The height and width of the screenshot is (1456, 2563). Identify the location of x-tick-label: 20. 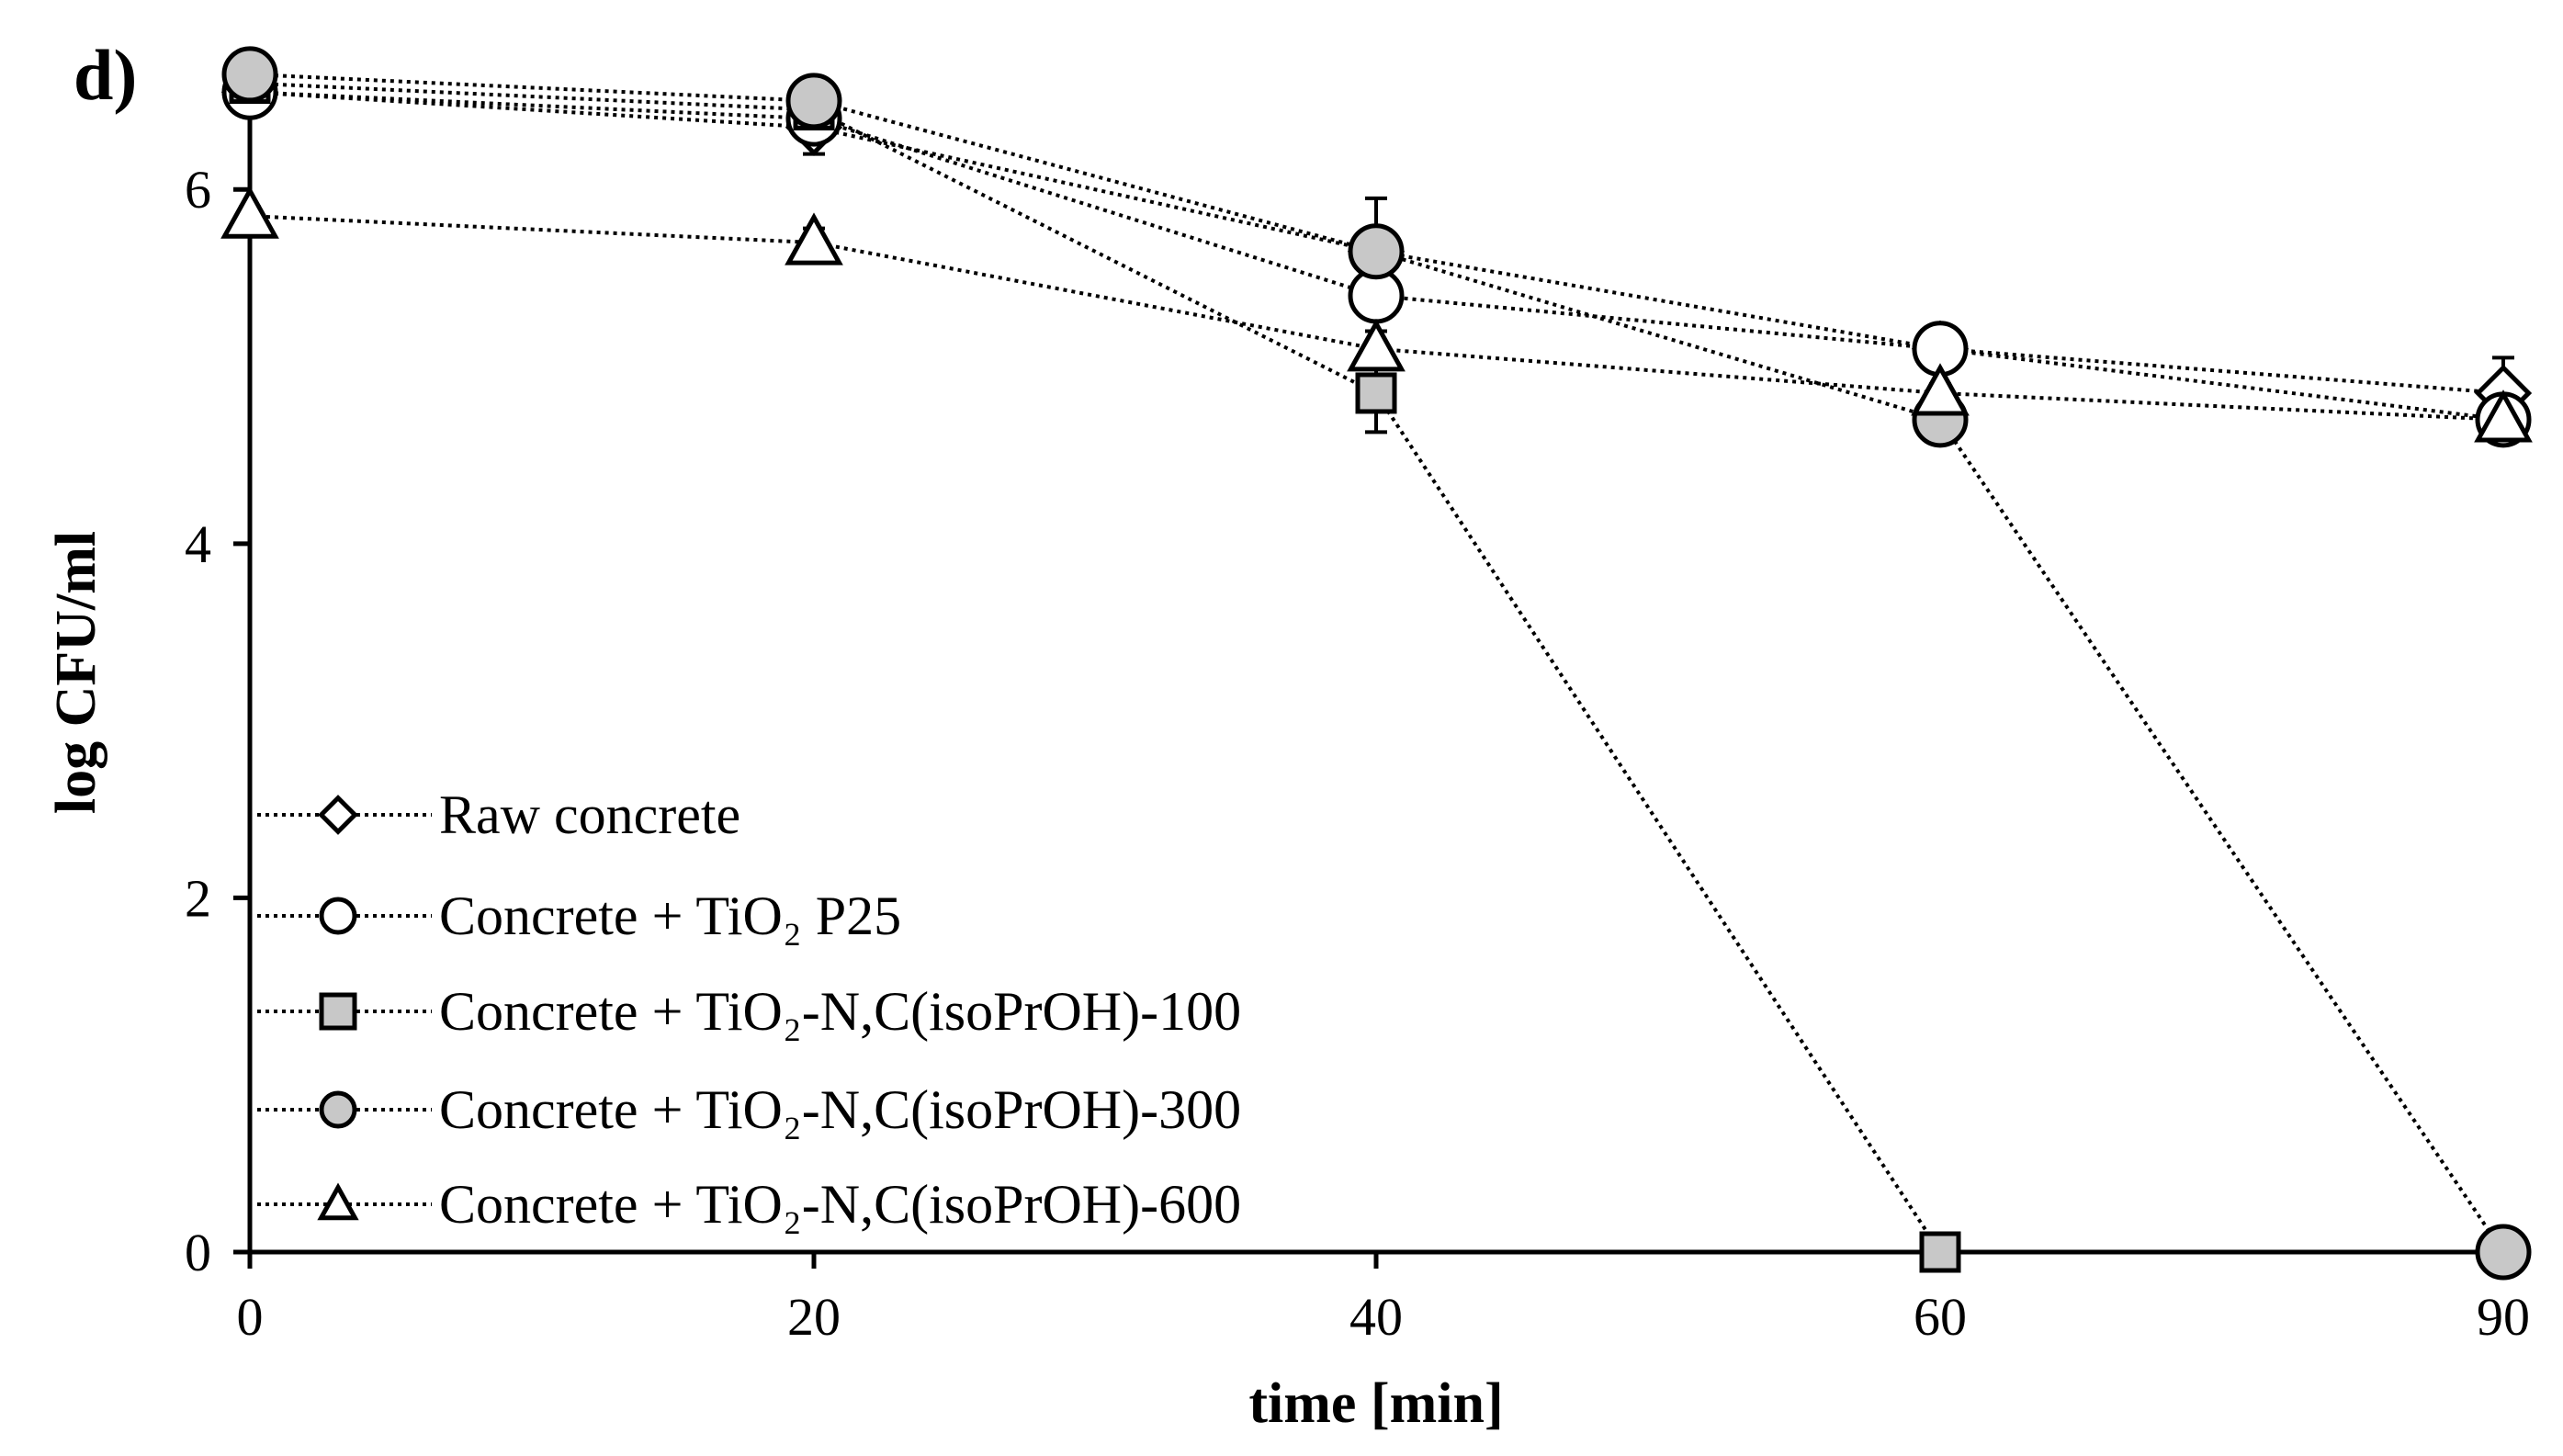
(814, 1317).